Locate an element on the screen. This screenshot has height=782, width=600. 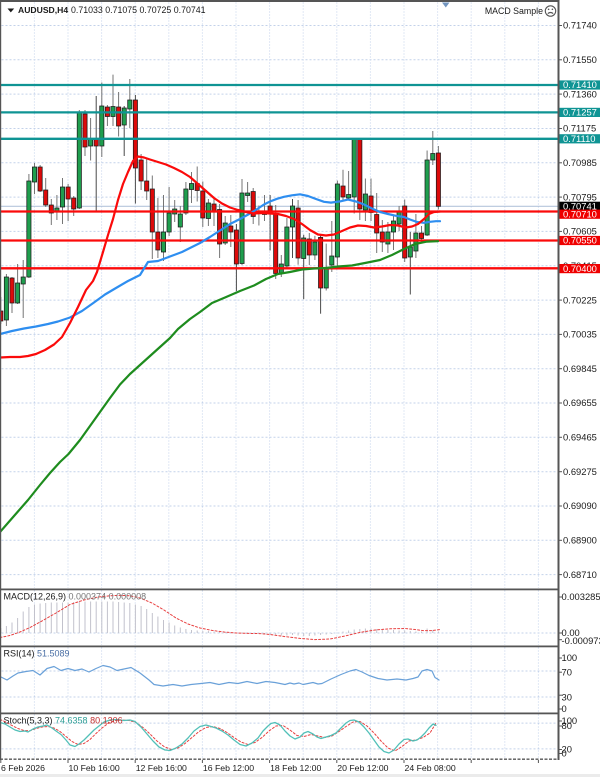
svg-text: 0.69845 is located at coordinates (580, 368).